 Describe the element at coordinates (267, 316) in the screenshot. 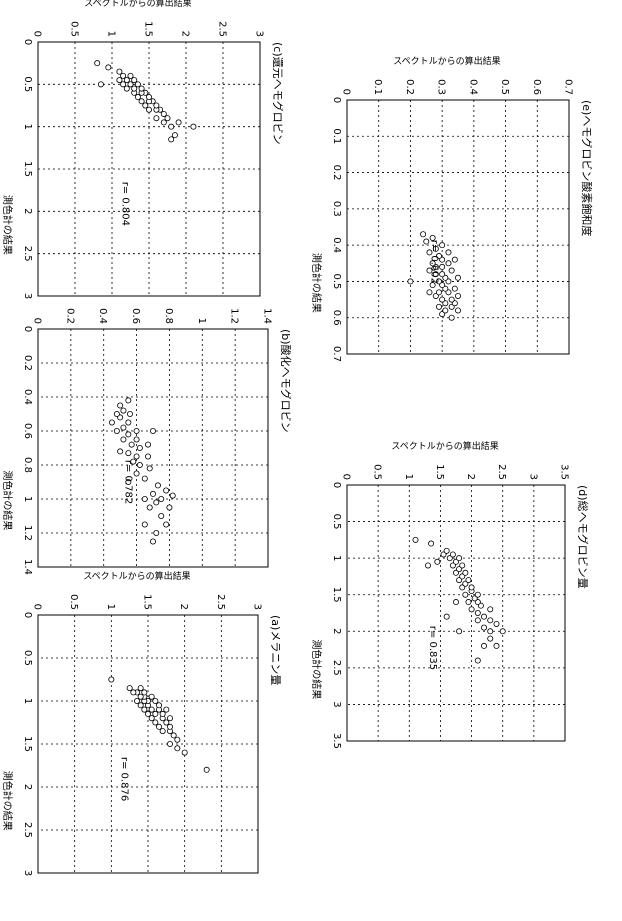

I see `y-tick-label: 1.4` at that location.